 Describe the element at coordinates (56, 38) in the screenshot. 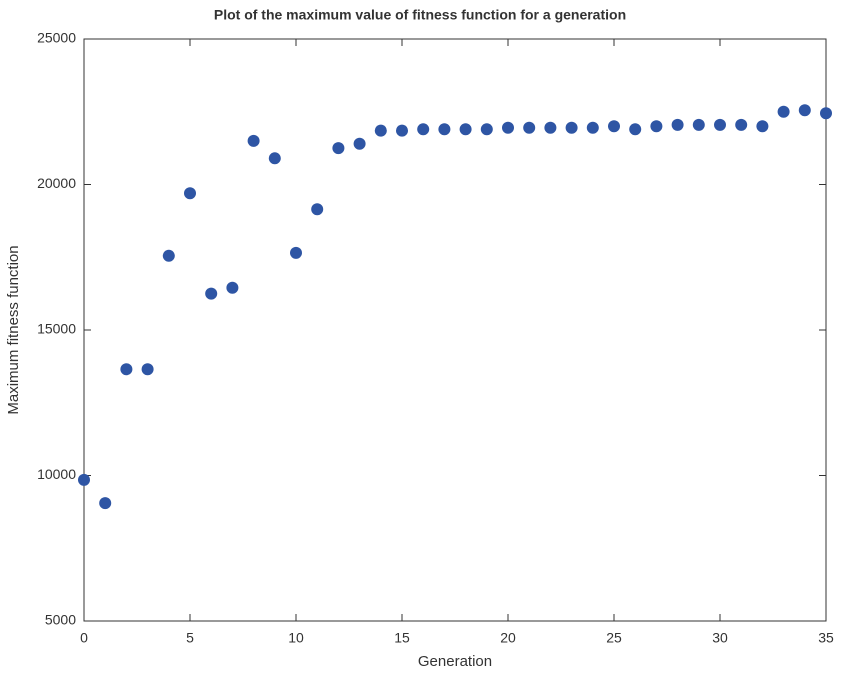

I see `y-tick-label: 25000` at that location.